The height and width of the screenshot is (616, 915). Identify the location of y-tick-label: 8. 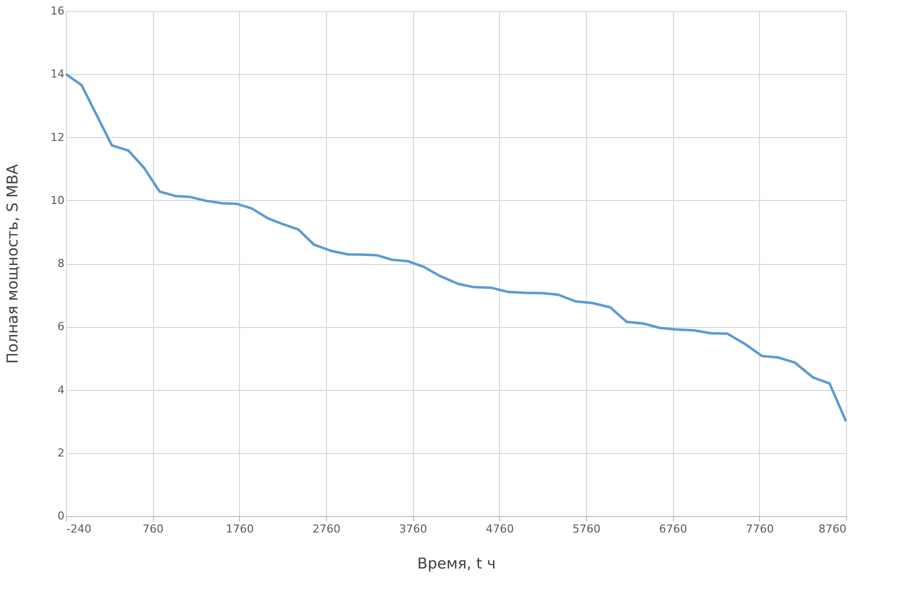
(61, 263).